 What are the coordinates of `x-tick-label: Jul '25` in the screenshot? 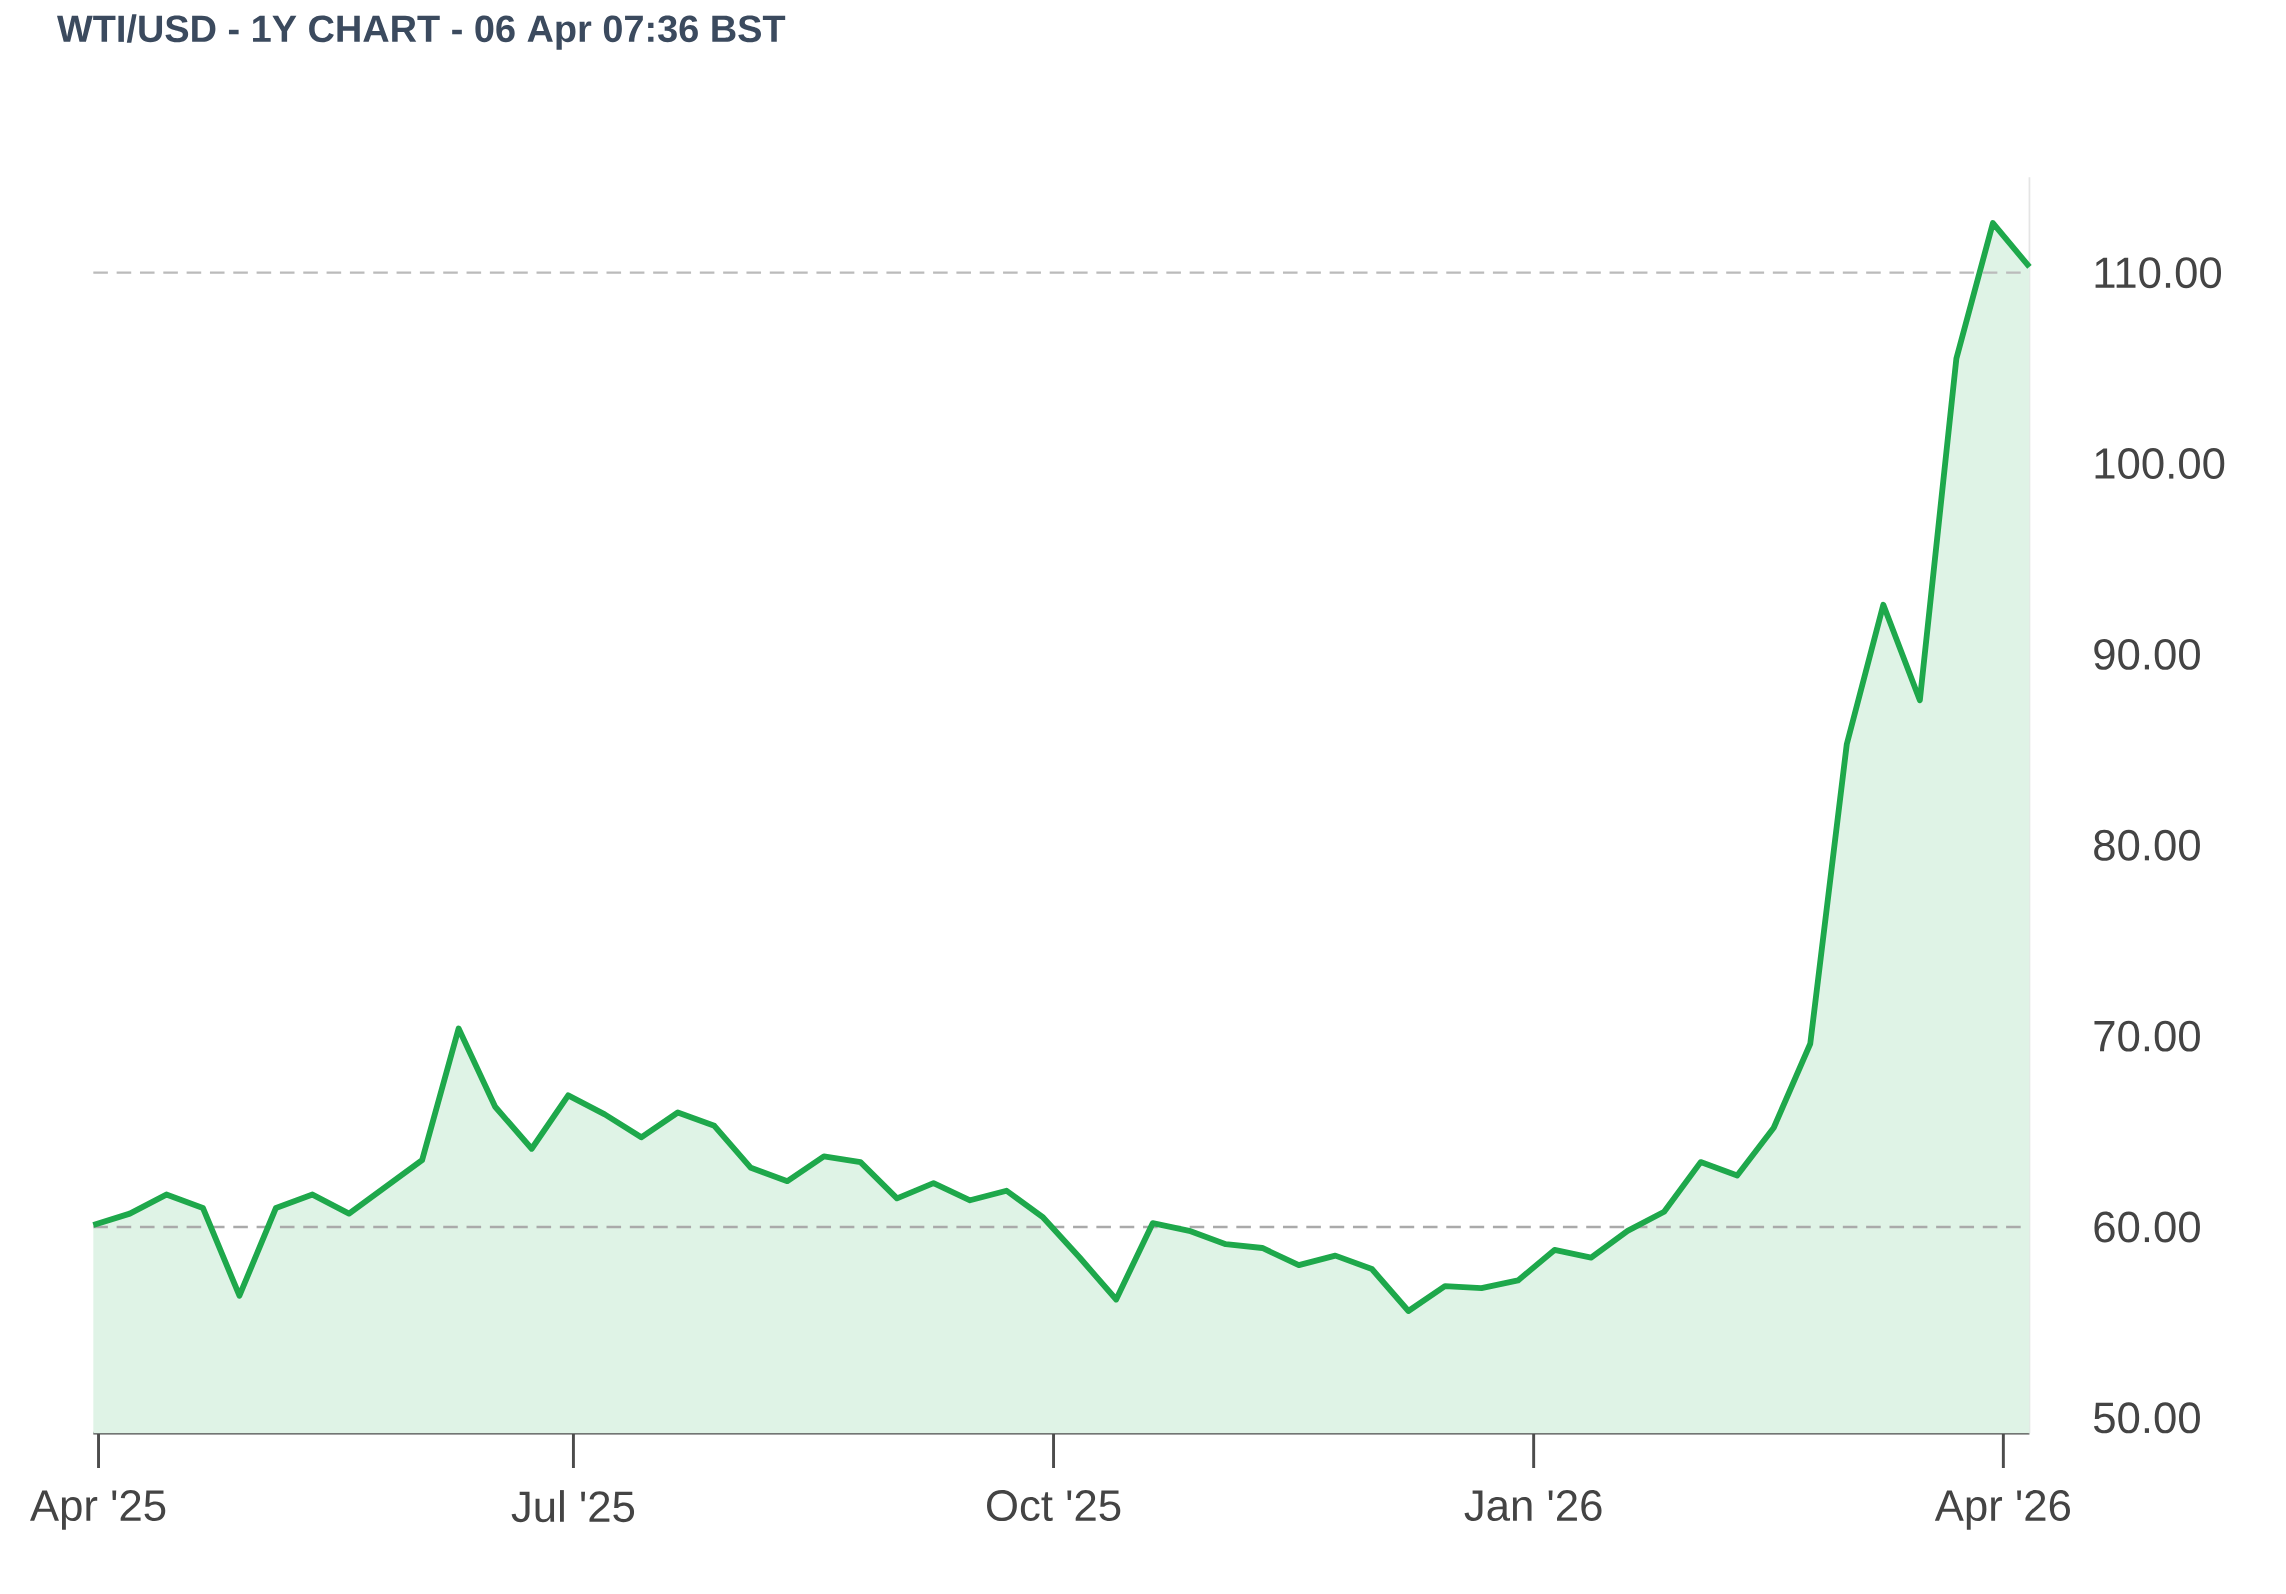 It's located at (573, 1506).